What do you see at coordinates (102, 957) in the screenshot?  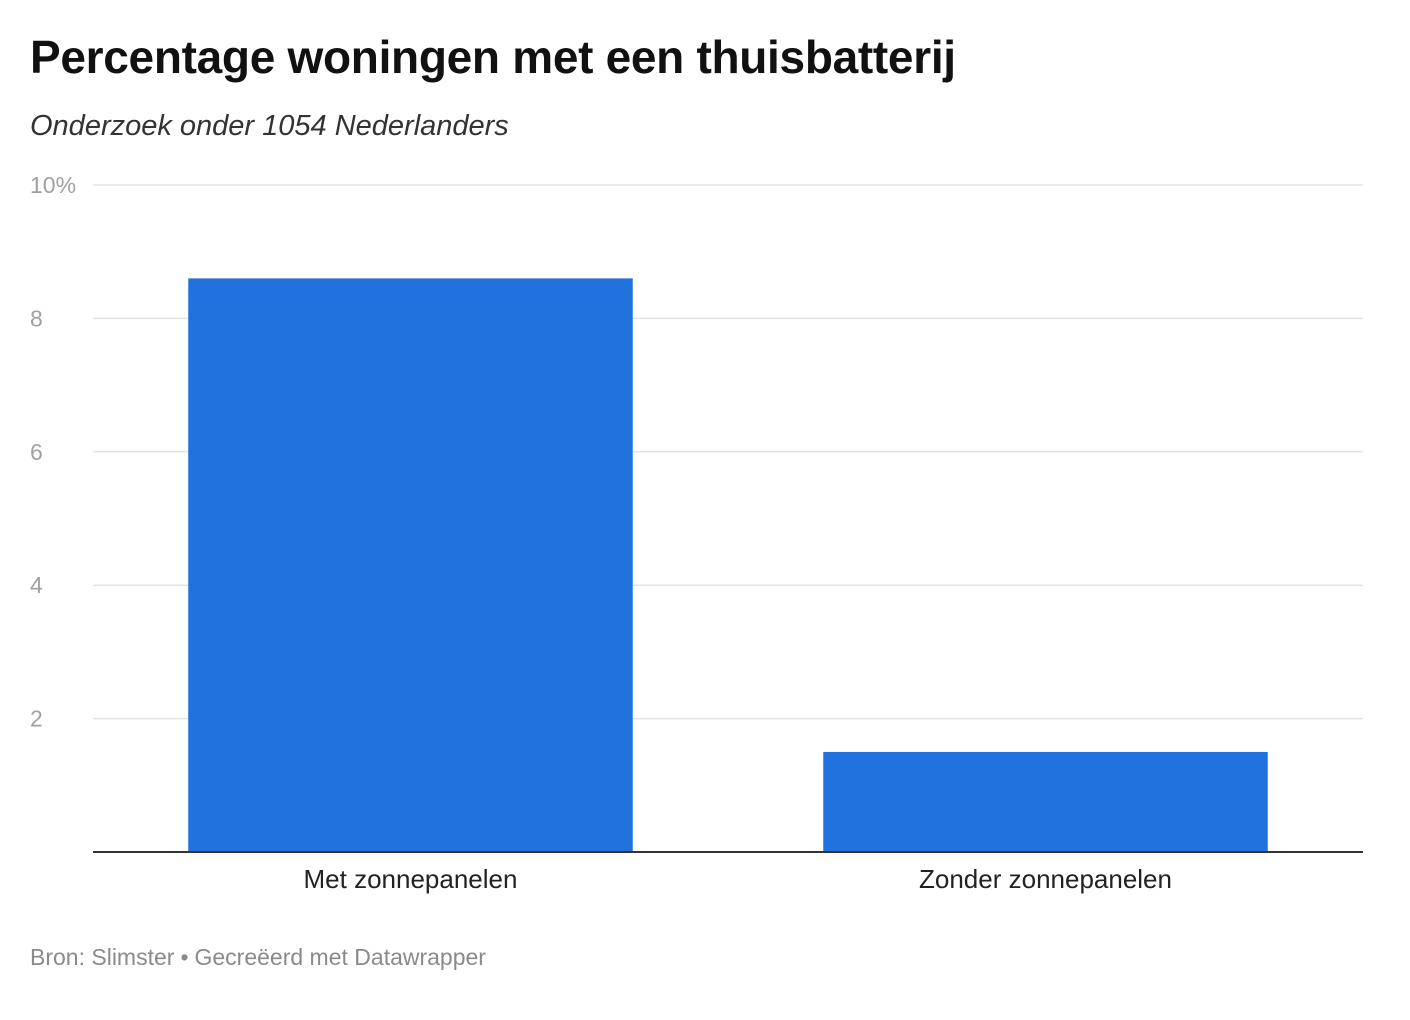 I see `source-note: Bron: Slimster` at bounding box center [102, 957].